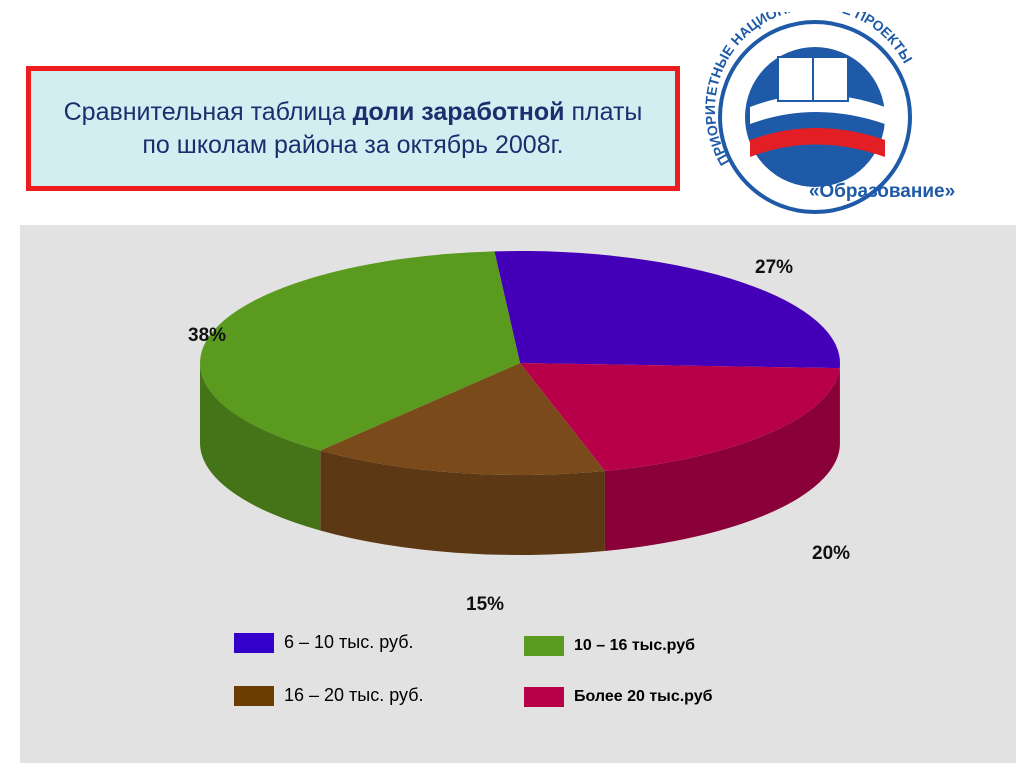  I want to click on legend-item-4: Более 20 тыс.руб, so click(618, 697).